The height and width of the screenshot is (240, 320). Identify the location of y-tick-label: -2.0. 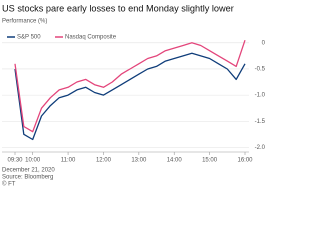
(260, 148).